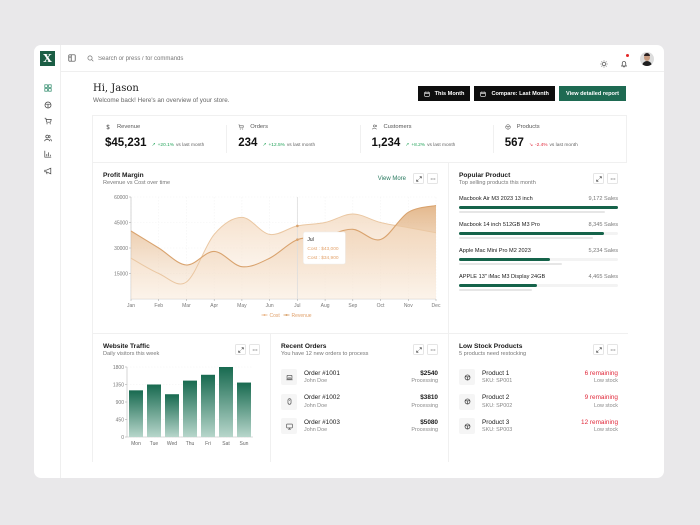 The height and width of the screenshot is (525, 700). I want to click on sidebar-item-orders, so click(47, 121).